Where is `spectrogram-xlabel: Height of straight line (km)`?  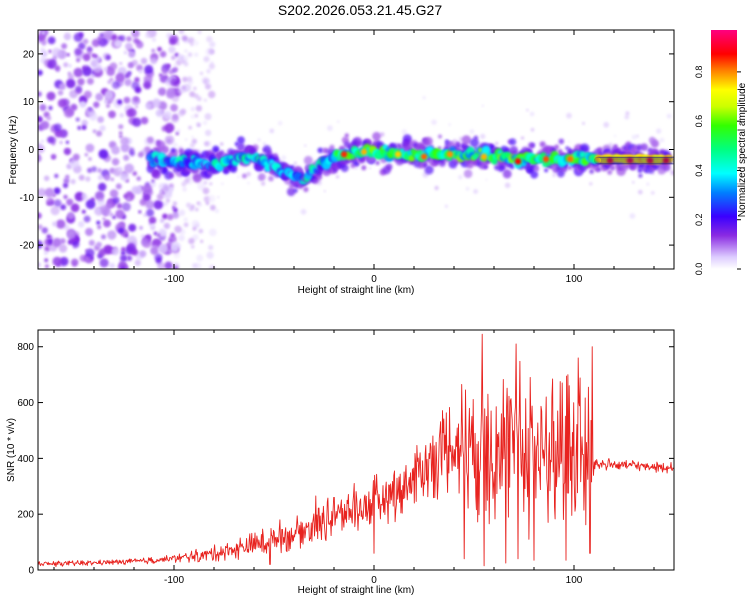
spectrogram-xlabel: Height of straight line (km) is located at coordinates (356, 290).